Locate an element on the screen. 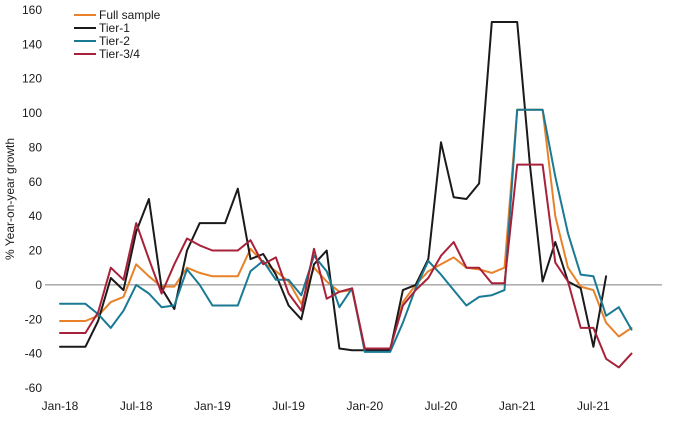 The image size is (680, 421). legend-label-tier-3-4: Tier-3/4 is located at coordinates (119, 54).